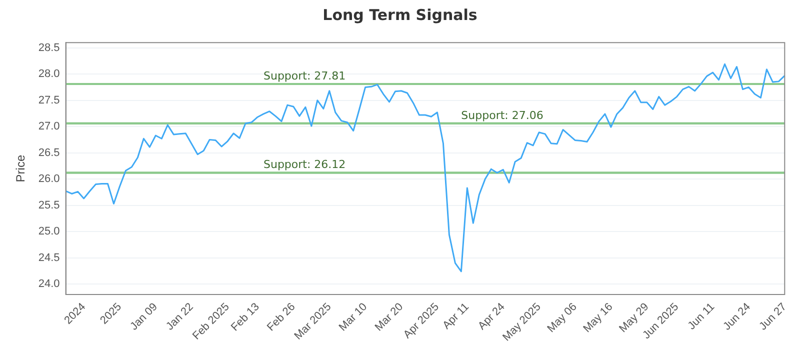  Describe the element at coordinates (492, 316) in the screenshot. I see `x-tick-label: Apr 24` at that location.